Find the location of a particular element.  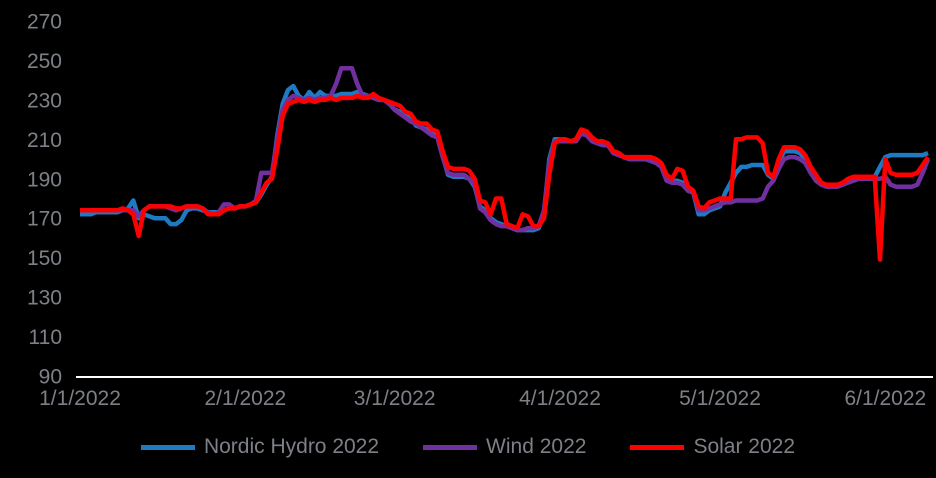

legend-label-solar: Solar 2022 is located at coordinates (744, 446).